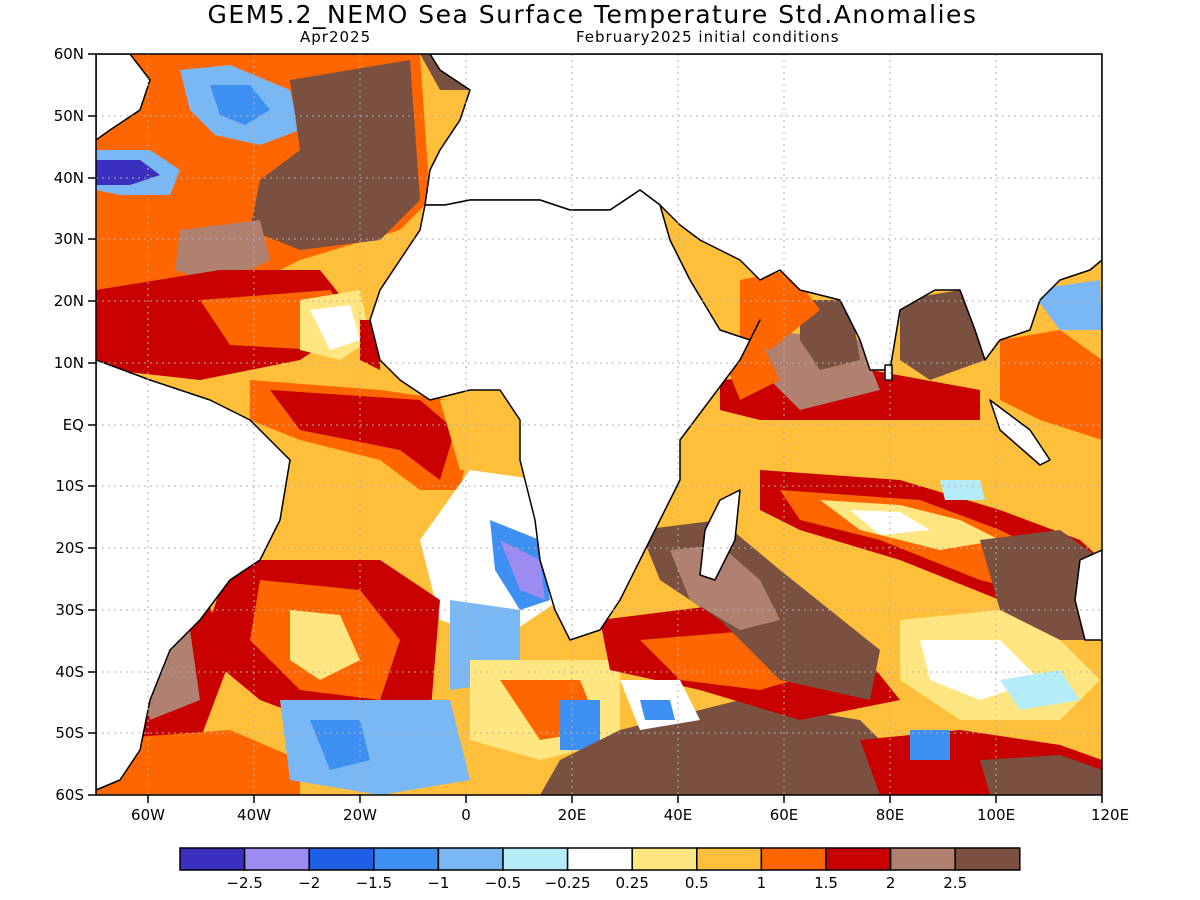  Describe the element at coordinates (1020, 432) in the screenshot. I see `sumatra` at that location.